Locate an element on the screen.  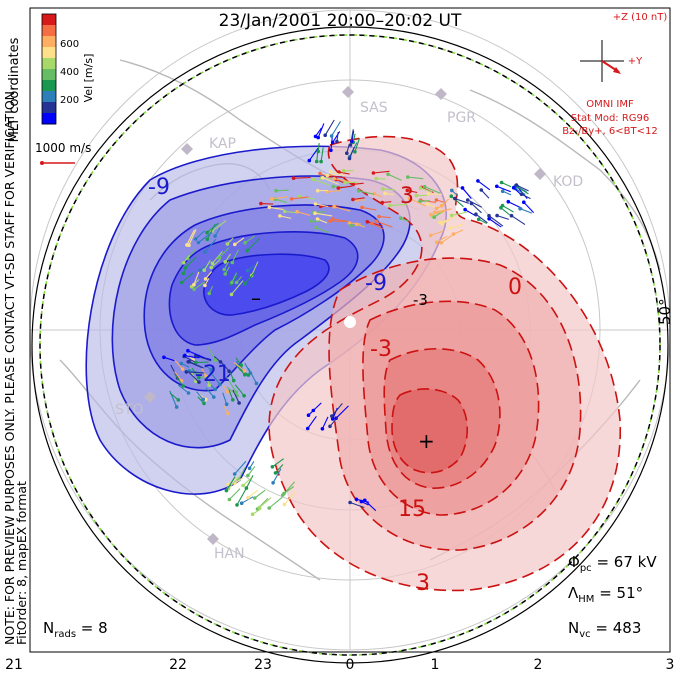
mlt-tick-2: 2 is located at coordinates (538, 665).